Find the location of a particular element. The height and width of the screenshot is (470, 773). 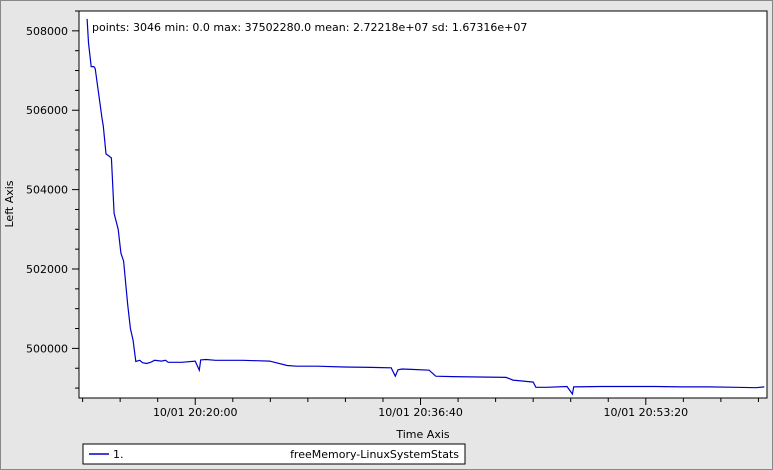

y-tick-label: 500000 is located at coordinates (47, 348).